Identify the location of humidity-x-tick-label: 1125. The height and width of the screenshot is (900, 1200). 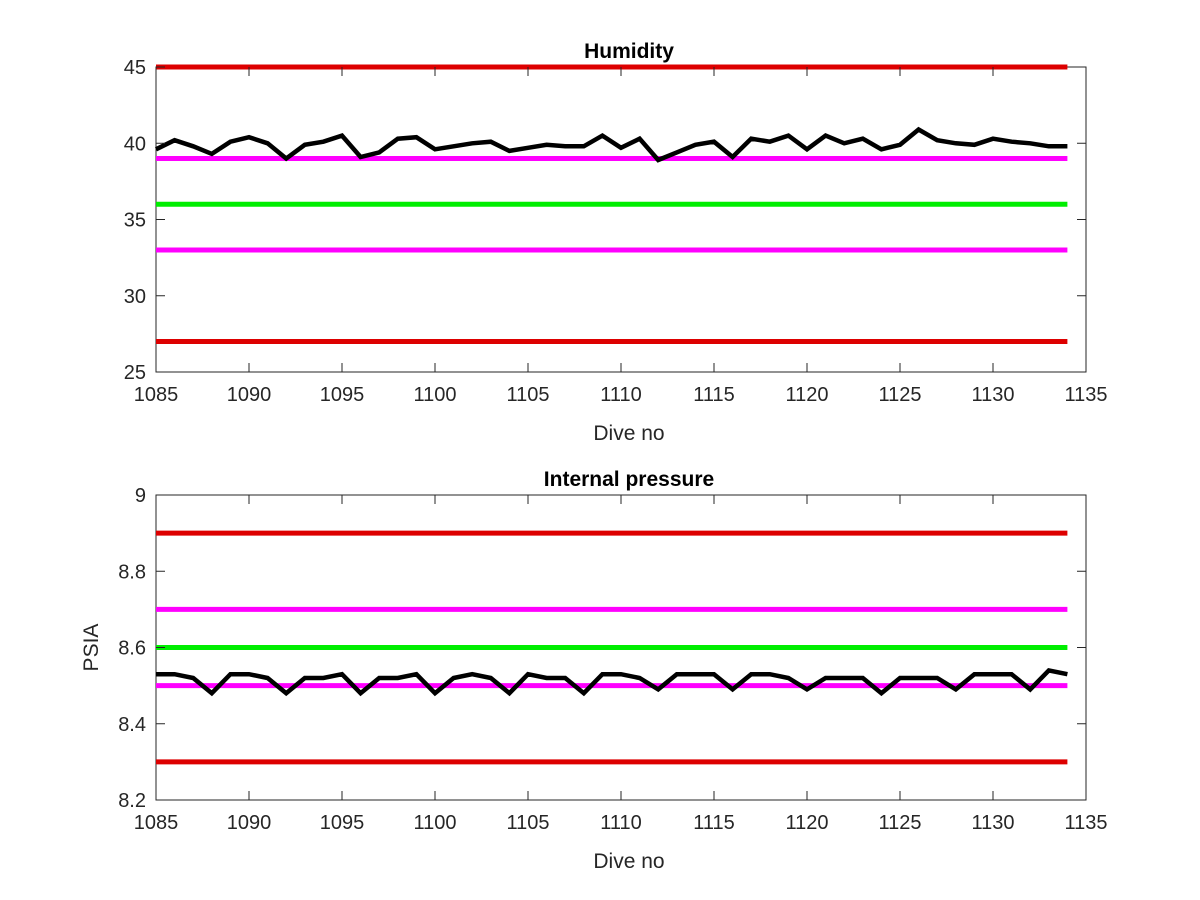
(899, 395).